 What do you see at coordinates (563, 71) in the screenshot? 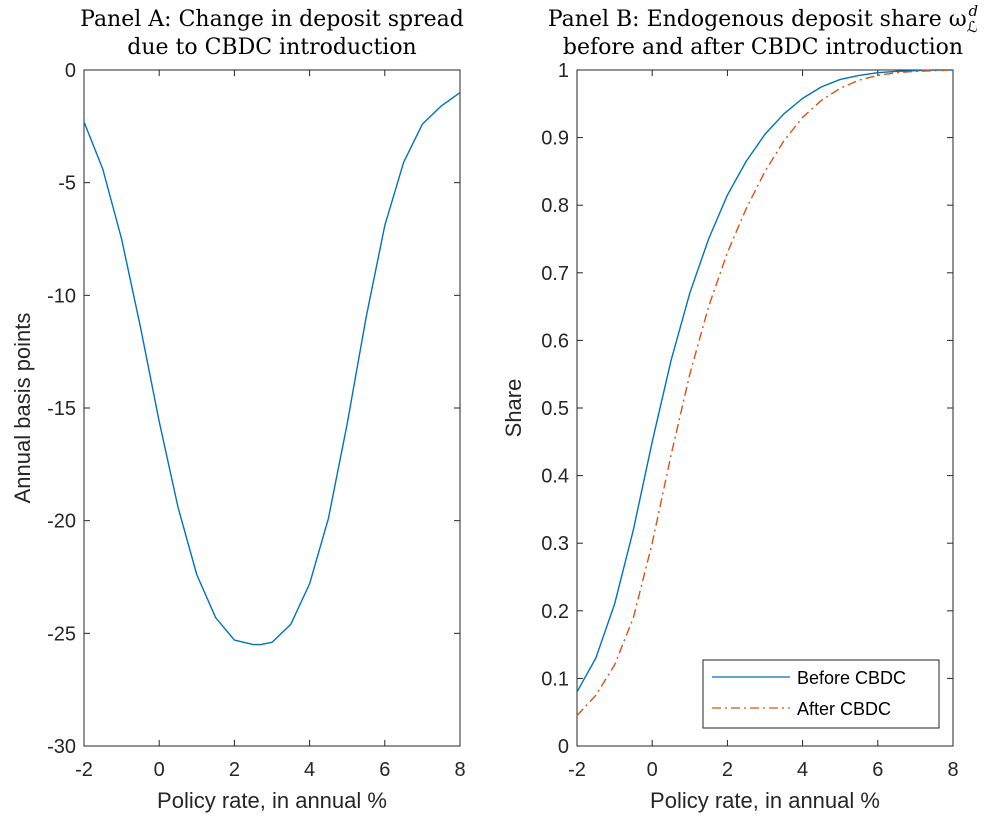
I see `panel-b-ytick-label: 1` at bounding box center [563, 71].